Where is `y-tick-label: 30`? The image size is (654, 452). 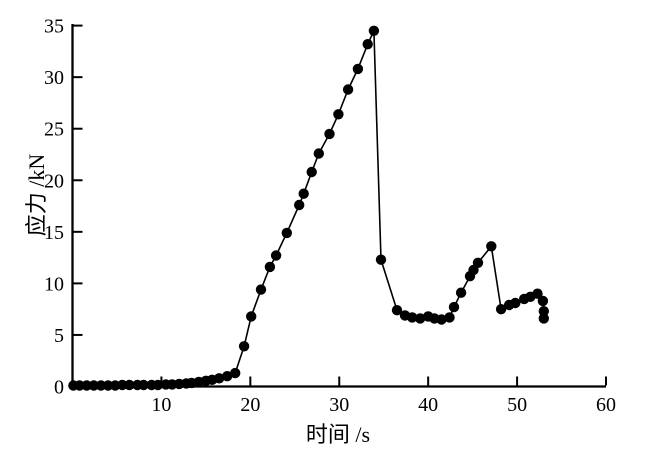
y-tick-label: 30 is located at coordinates (54, 78).